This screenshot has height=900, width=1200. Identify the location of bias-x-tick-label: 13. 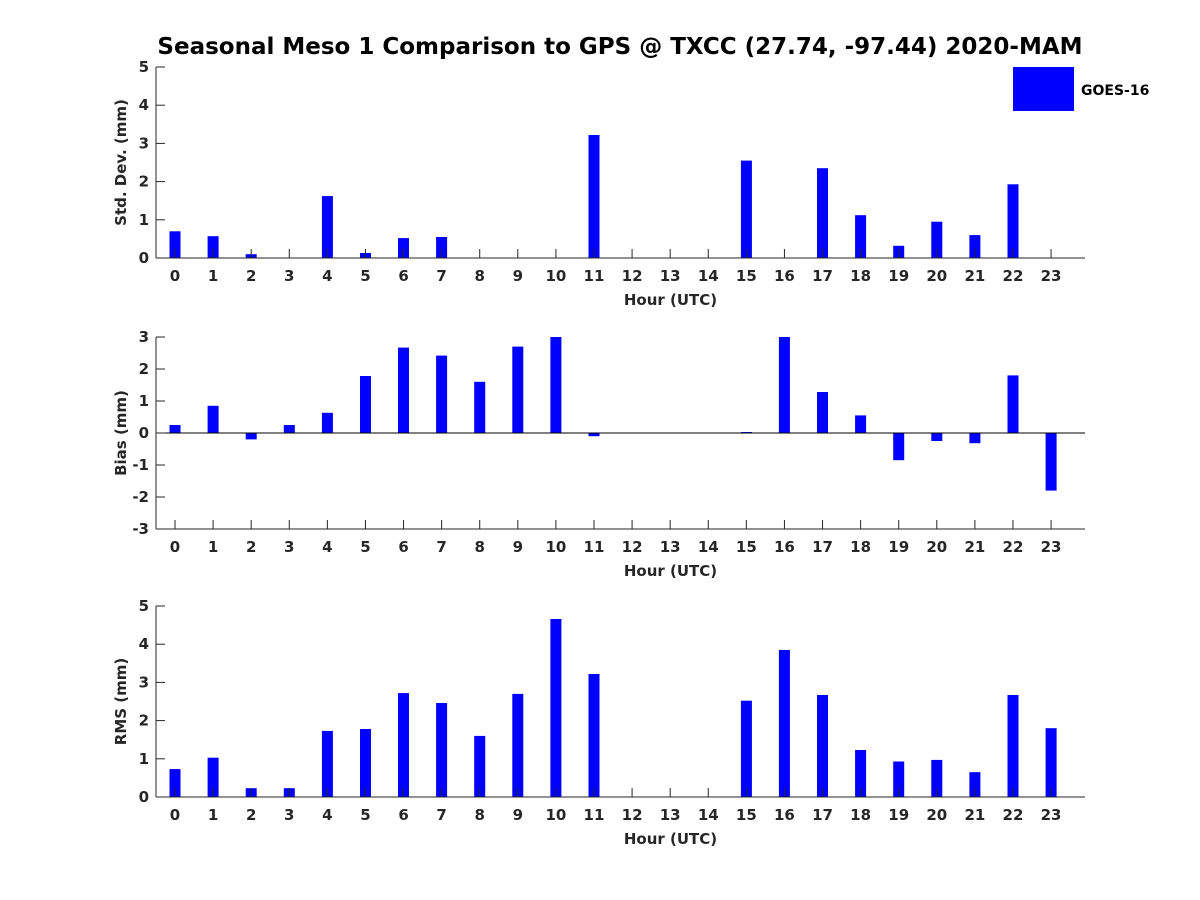
(670, 547).